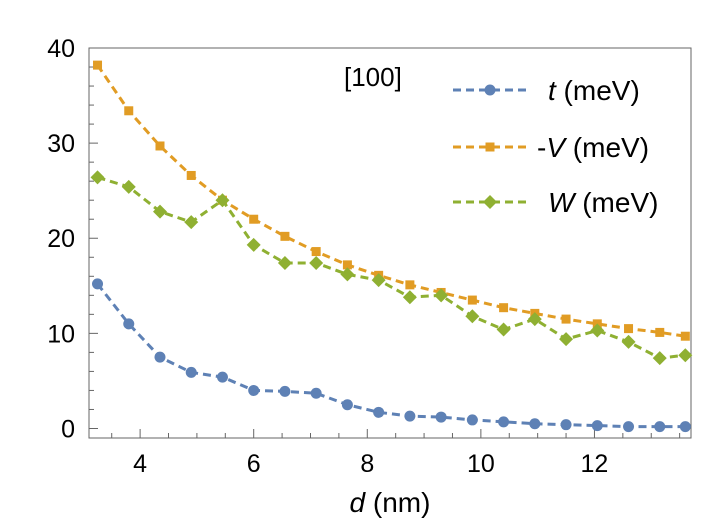  What do you see at coordinates (285, 236) in the screenshot?
I see `data-point--V-6` at bounding box center [285, 236].